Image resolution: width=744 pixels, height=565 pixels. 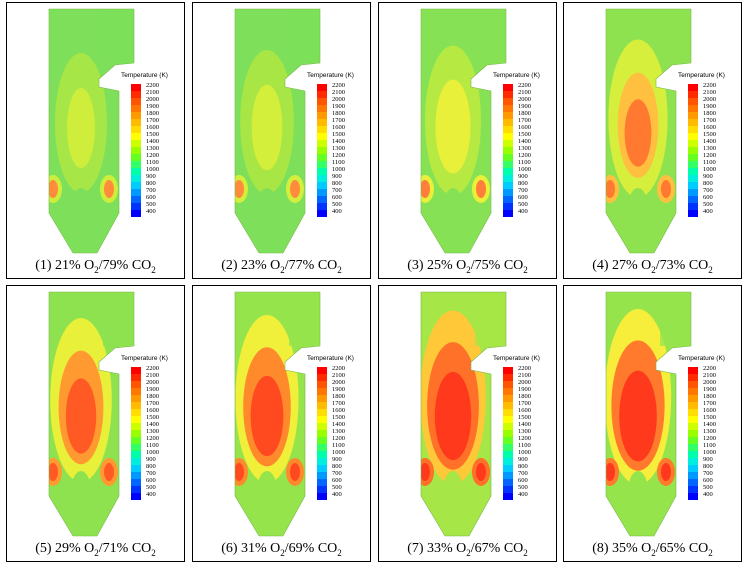 What do you see at coordinates (338, 113) in the screenshot?
I see `legend-level-label: 1800` at bounding box center [338, 113].